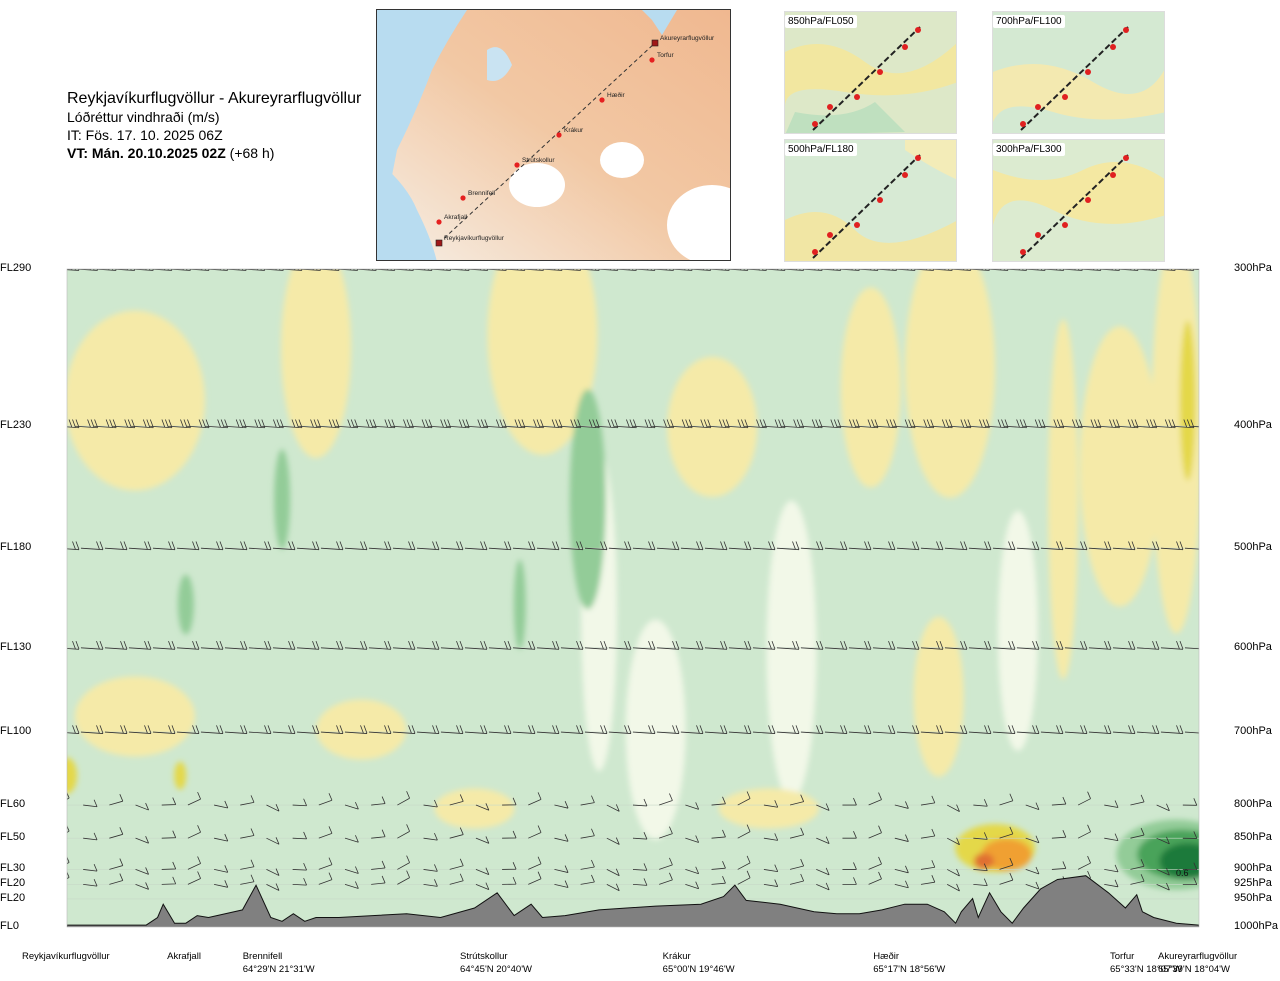  What do you see at coordinates (698, 222) in the screenshot?
I see `glacier-vatnajokull` at bounding box center [698, 222].